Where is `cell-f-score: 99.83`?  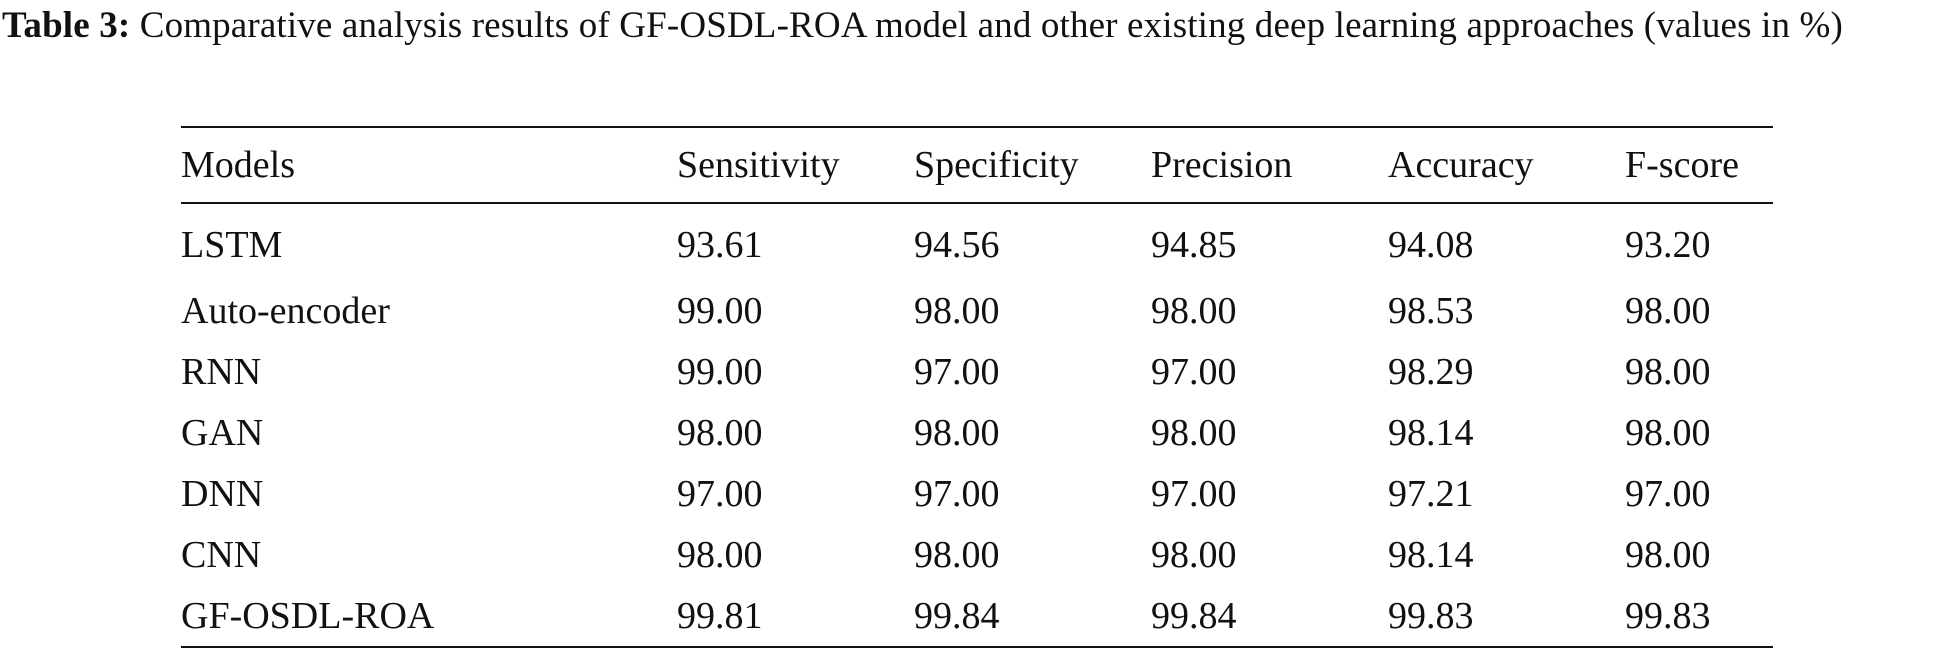
cell-f-score: 99.83 is located at coordinates (1668, 615).